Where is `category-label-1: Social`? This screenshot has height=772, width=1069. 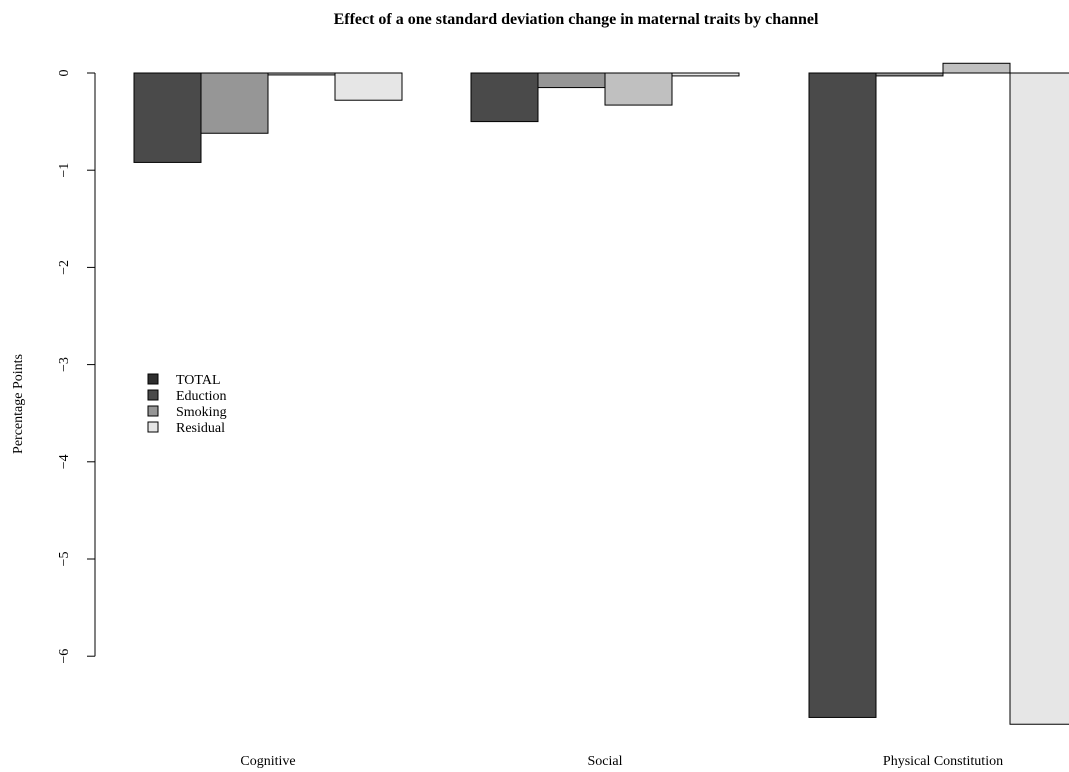 category-label-1: Social is located at coordinates (605, 761).